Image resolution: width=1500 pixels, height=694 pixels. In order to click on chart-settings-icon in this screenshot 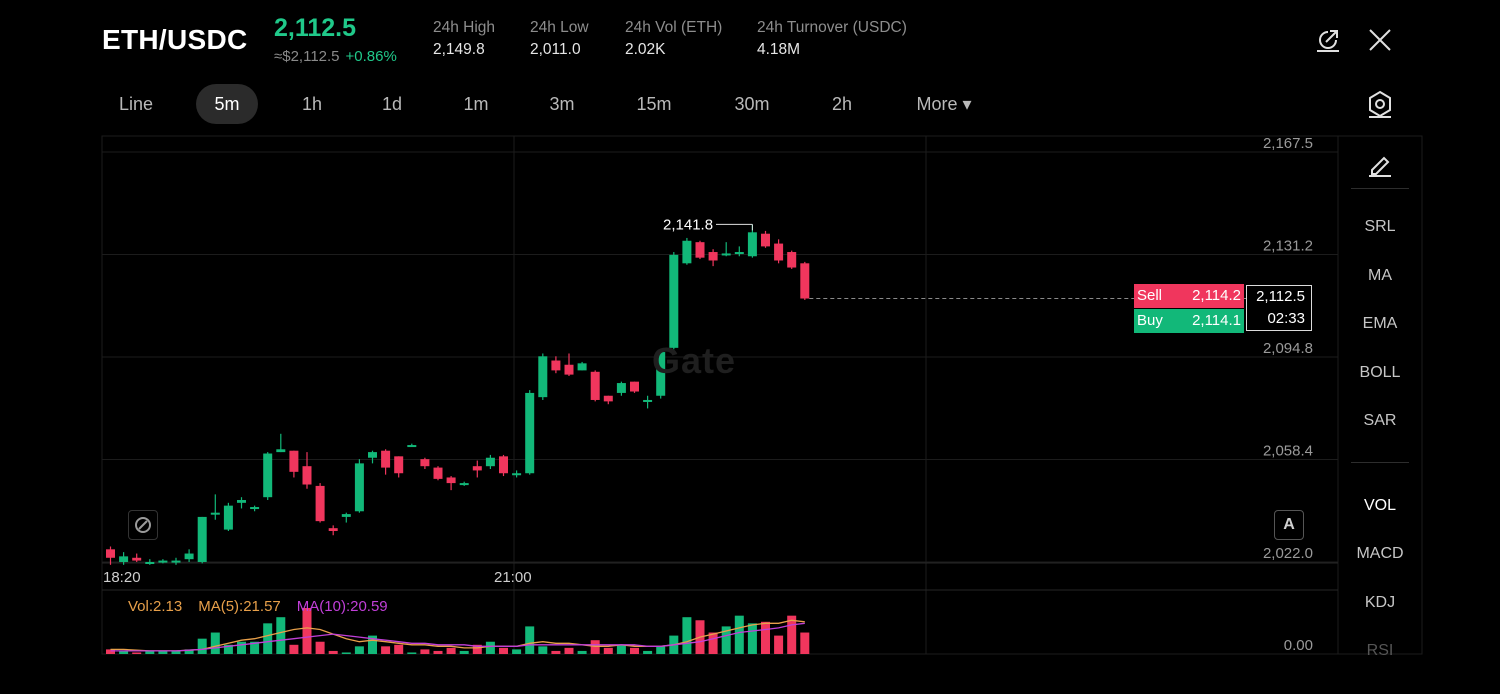, I will do `click(1380, 104)`.